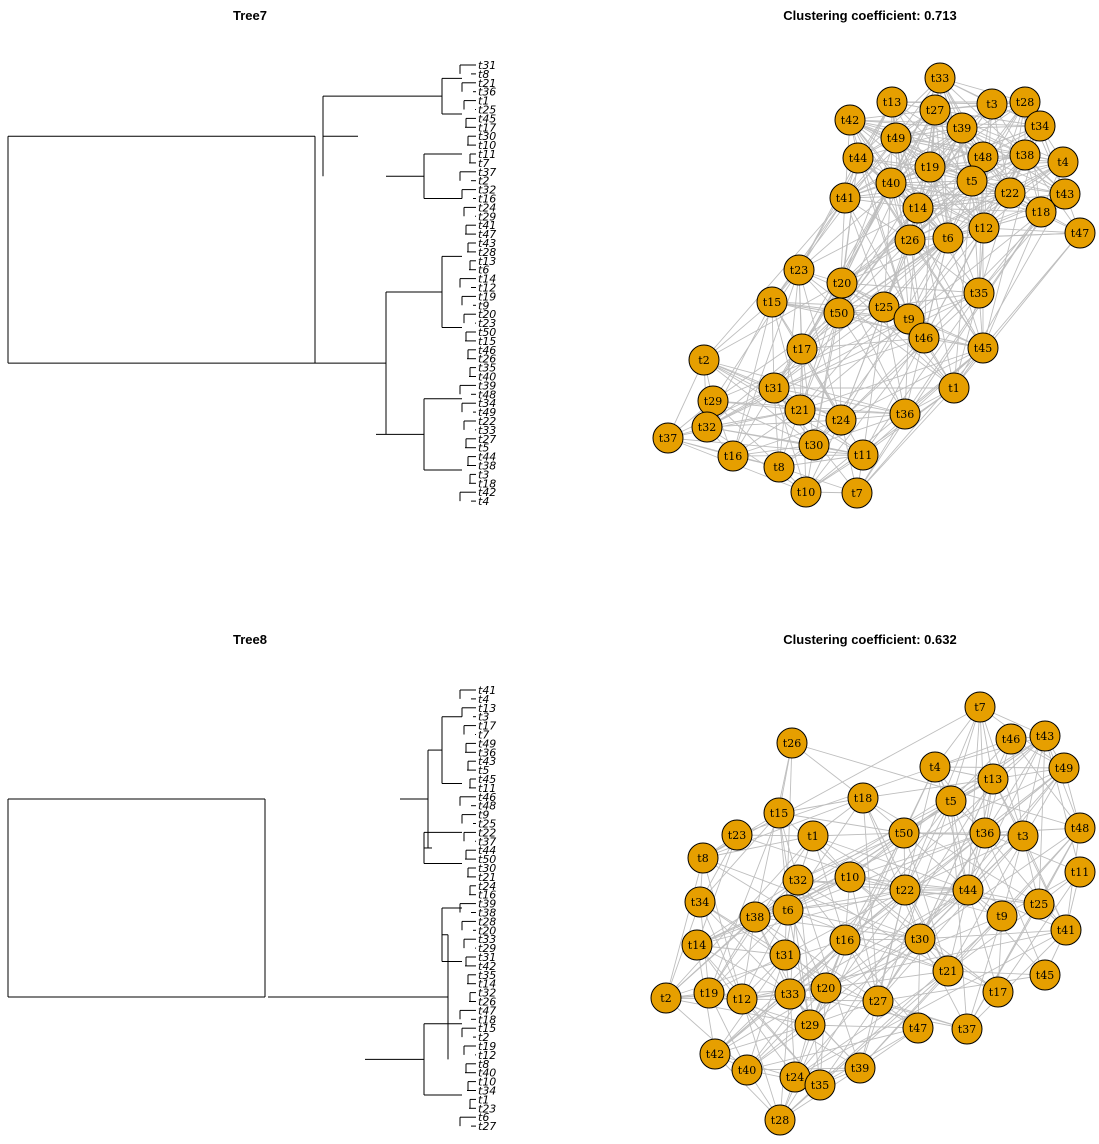  I want to click on network-node: t10, so click(806, 492).